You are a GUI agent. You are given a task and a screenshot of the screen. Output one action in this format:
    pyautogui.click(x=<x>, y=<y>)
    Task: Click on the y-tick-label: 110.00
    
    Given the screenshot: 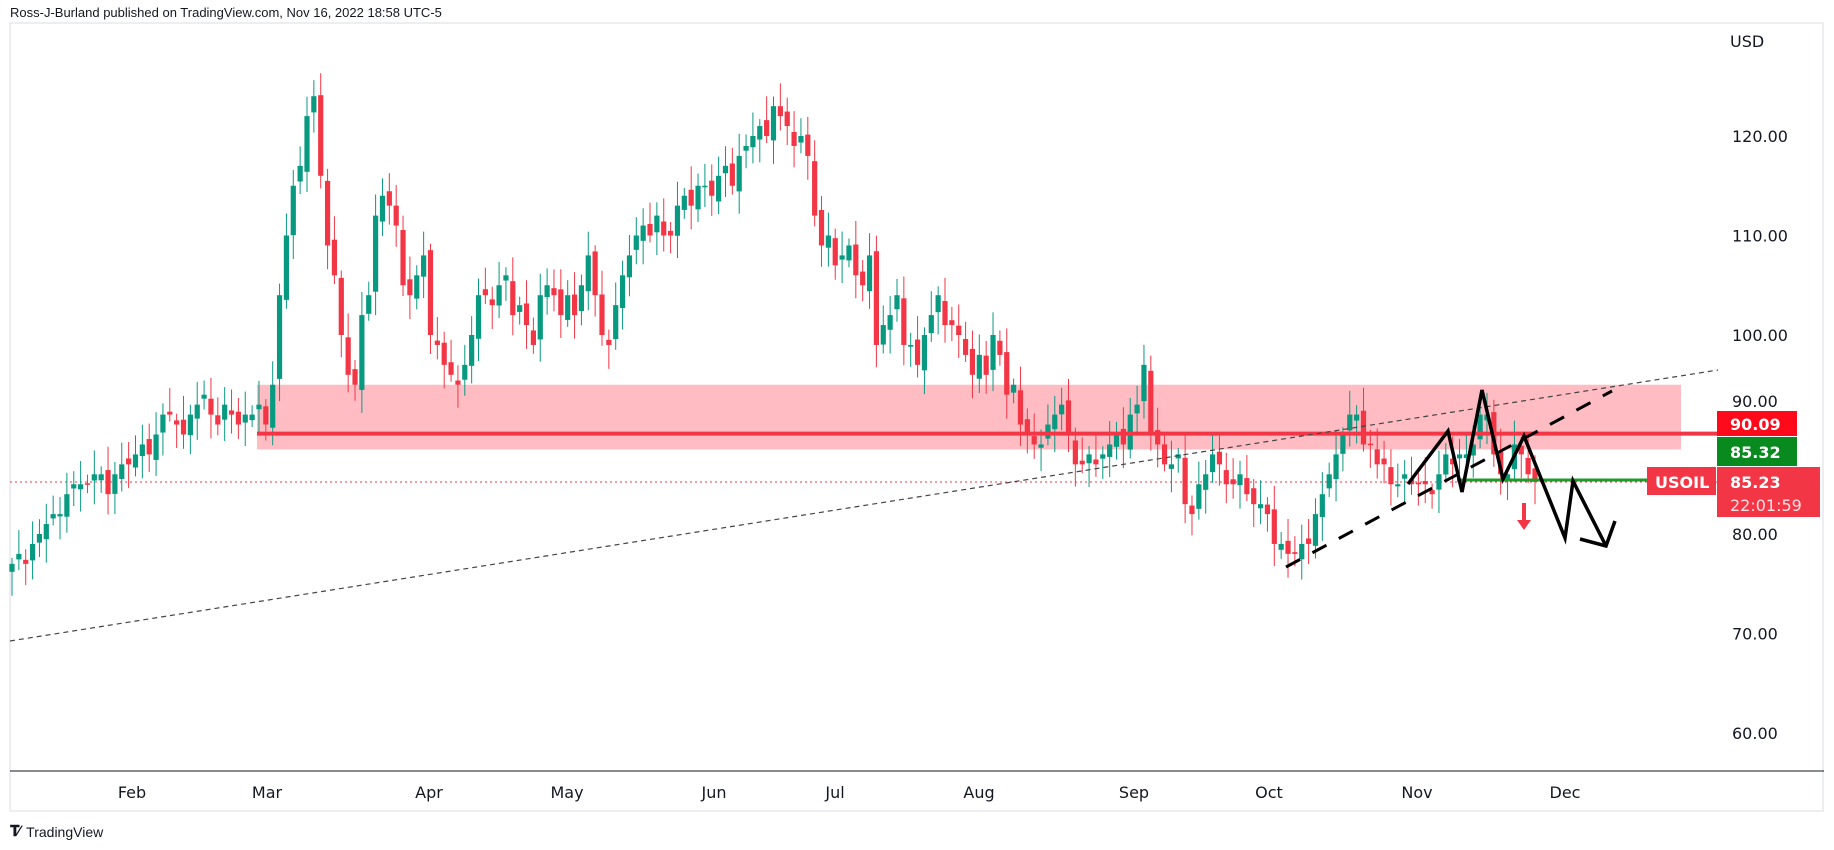 What is the action you would take?
    pyautogui.click(x=1760, y=236)
    